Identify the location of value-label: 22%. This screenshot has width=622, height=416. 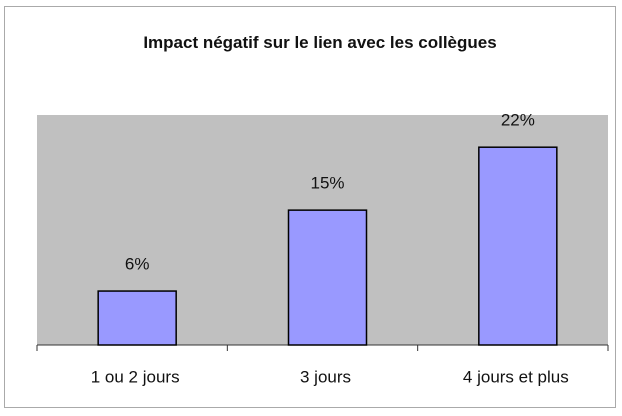
(518, 120).